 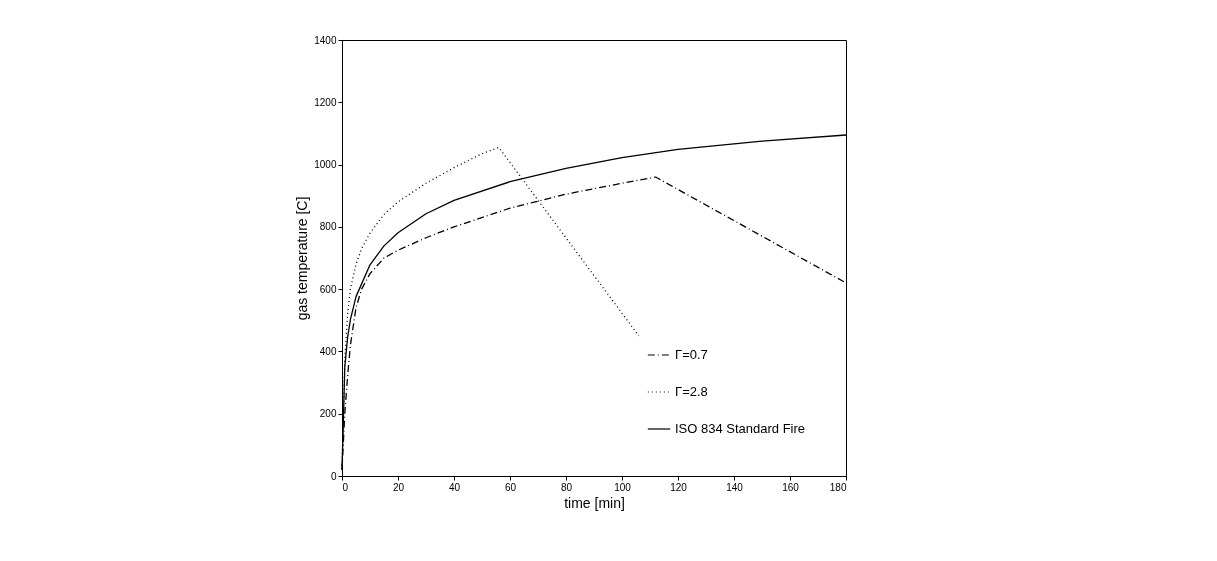 I want to click on legend-label: Γ=0.7, so click(x=691, y=354).